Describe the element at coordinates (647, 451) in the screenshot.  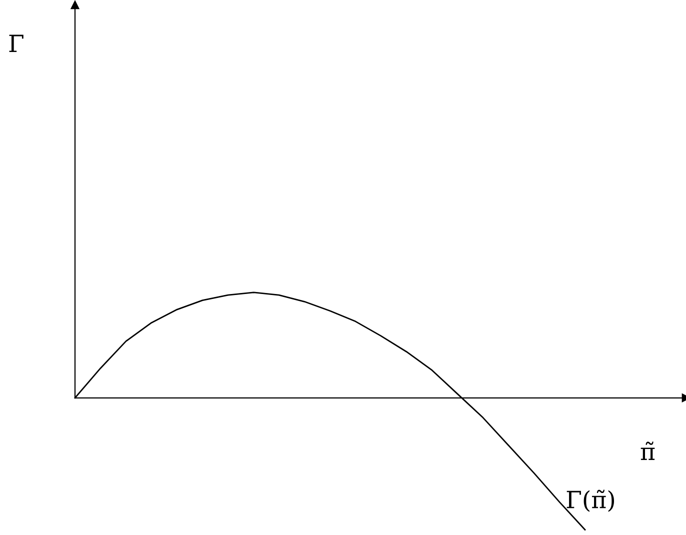
I see `x-axis-title: π̃` at that location.